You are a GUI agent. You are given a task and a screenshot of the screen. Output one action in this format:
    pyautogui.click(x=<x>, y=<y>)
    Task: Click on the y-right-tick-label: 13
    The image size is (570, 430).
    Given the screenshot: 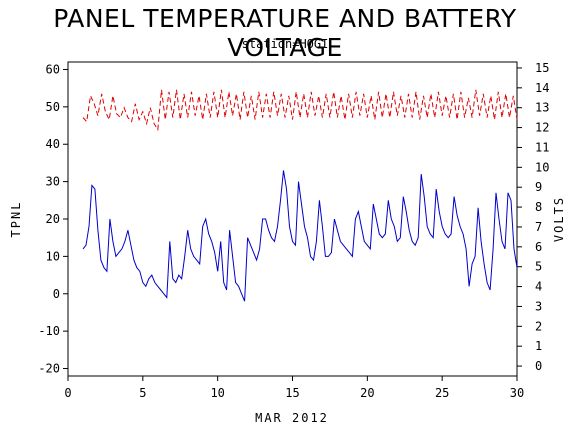 What is the action you would take?
    pyautogui.click(x=542, y=108)
    